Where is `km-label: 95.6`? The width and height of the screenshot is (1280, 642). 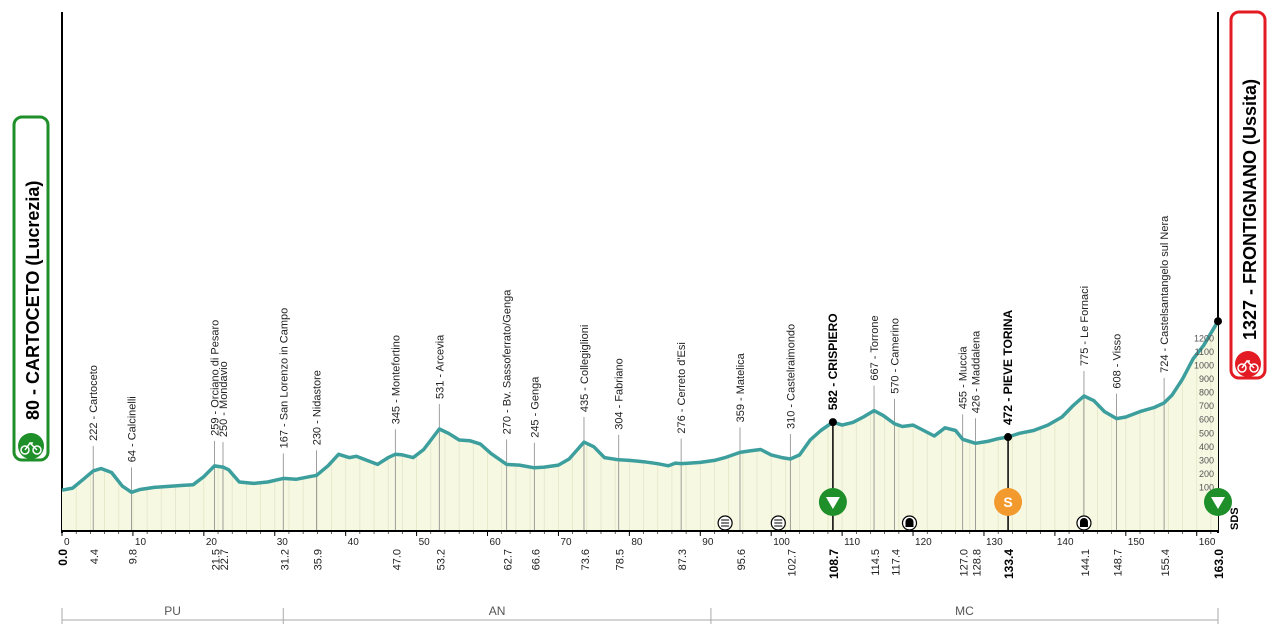
km-label: 95.6 is located at coordinates (742, 559).